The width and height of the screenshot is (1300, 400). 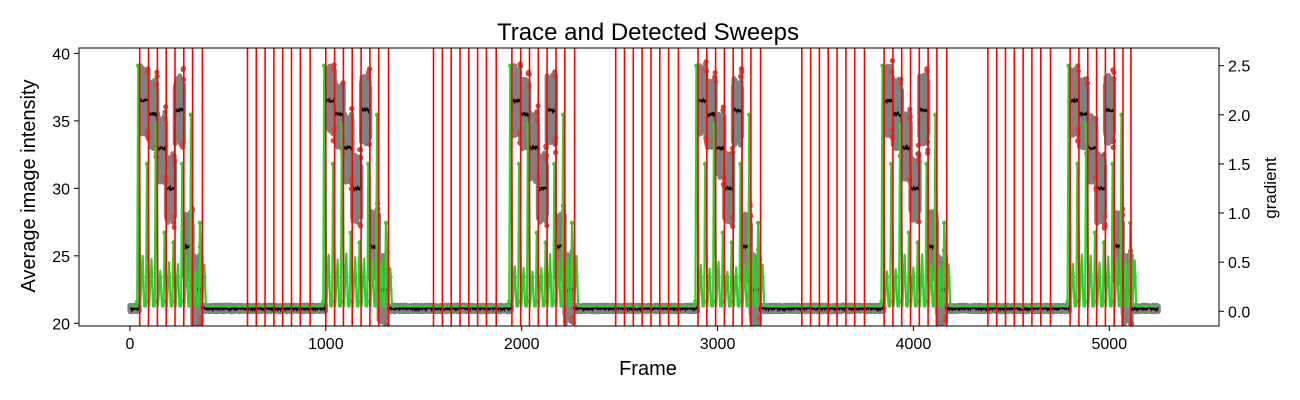 What do you see at coordinates (1239, 214) in the screenshot?
I see `y2-tick-label: 1.0` at bounding box center [1239, 214].